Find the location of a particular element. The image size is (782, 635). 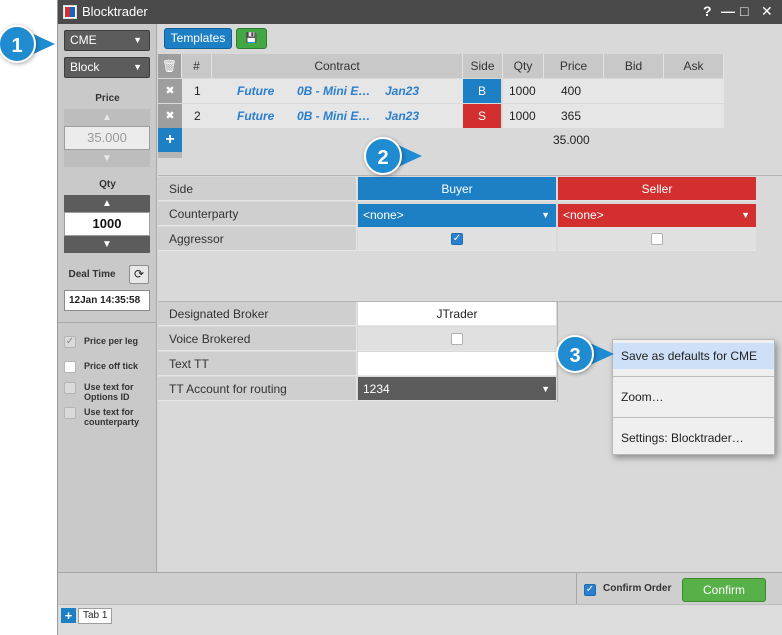

tab-bar: + Tab 1 is located at coordinates (420, 619).